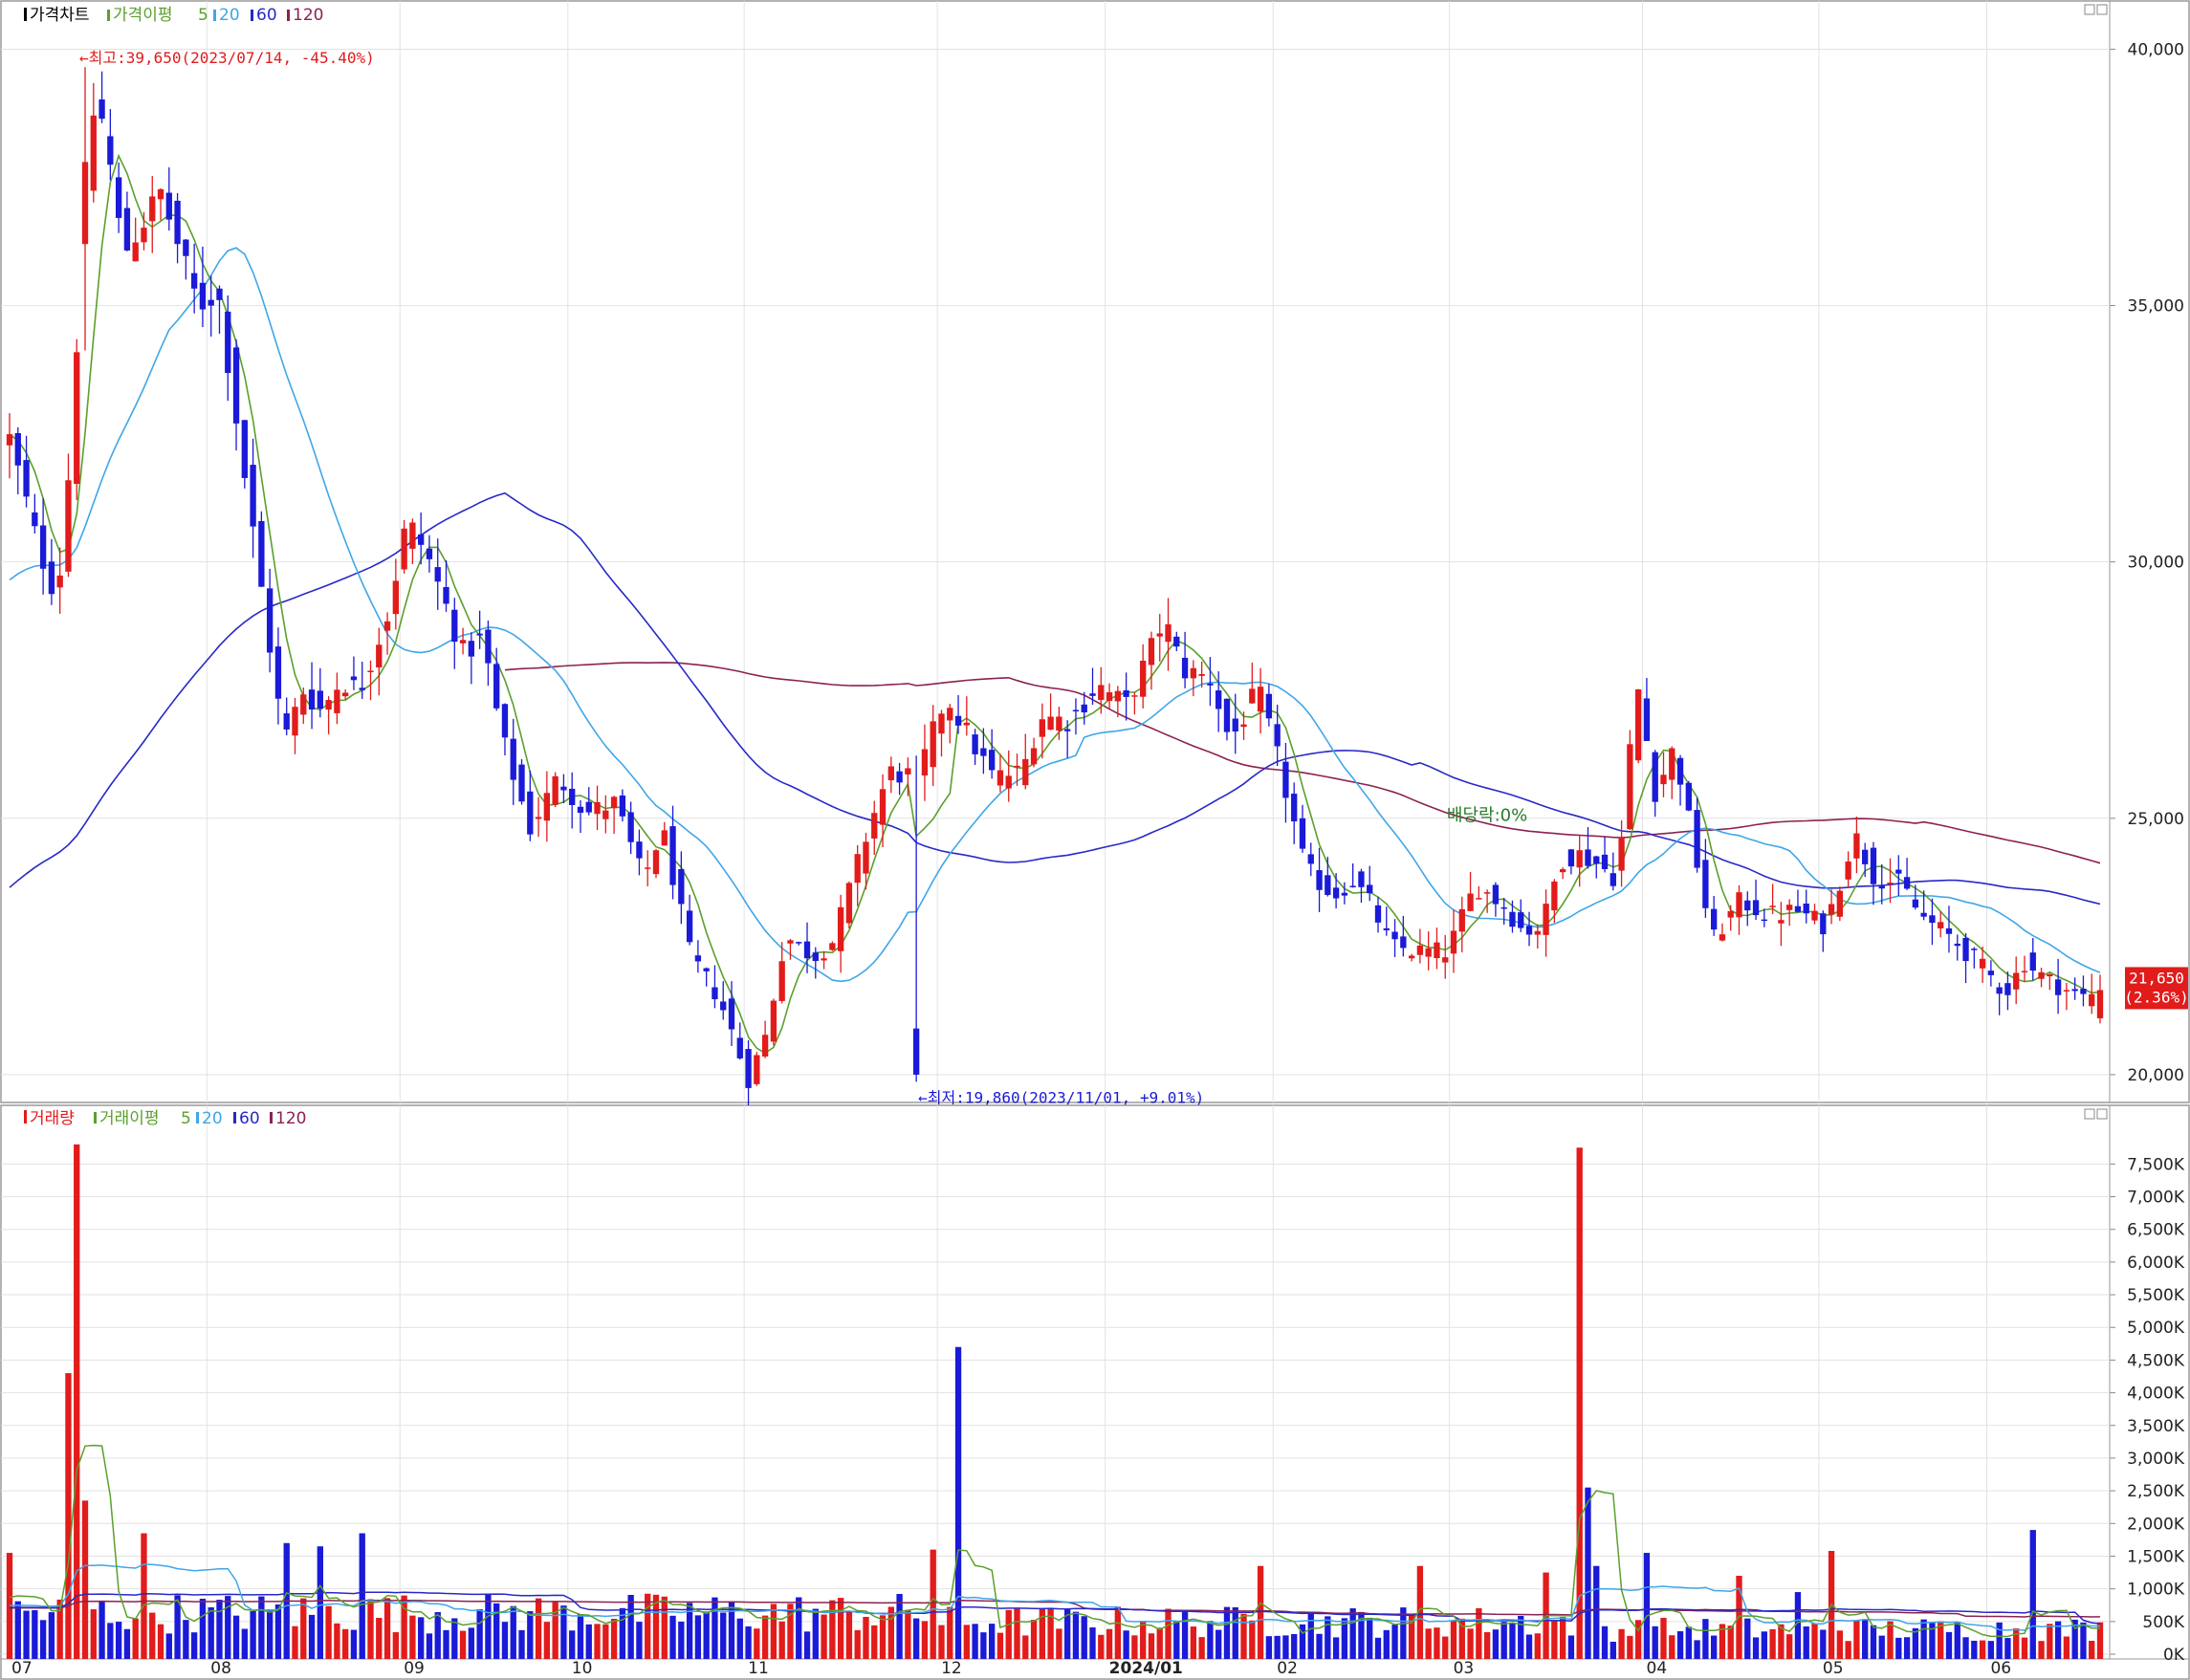  I want to click on price-legend-ma120: 120, so click(308, 16).